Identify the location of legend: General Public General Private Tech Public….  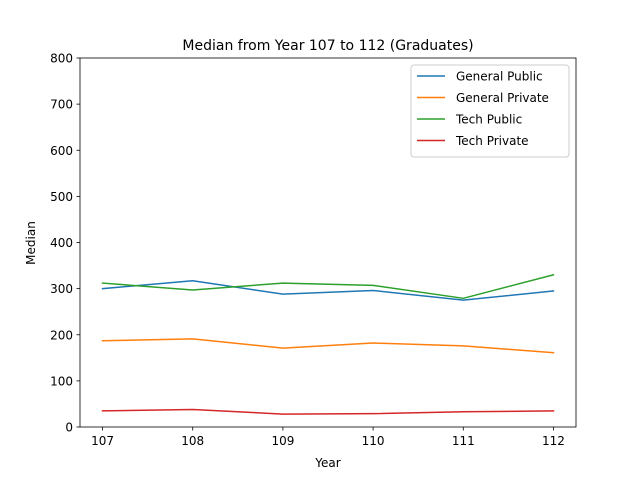
(490, 111).